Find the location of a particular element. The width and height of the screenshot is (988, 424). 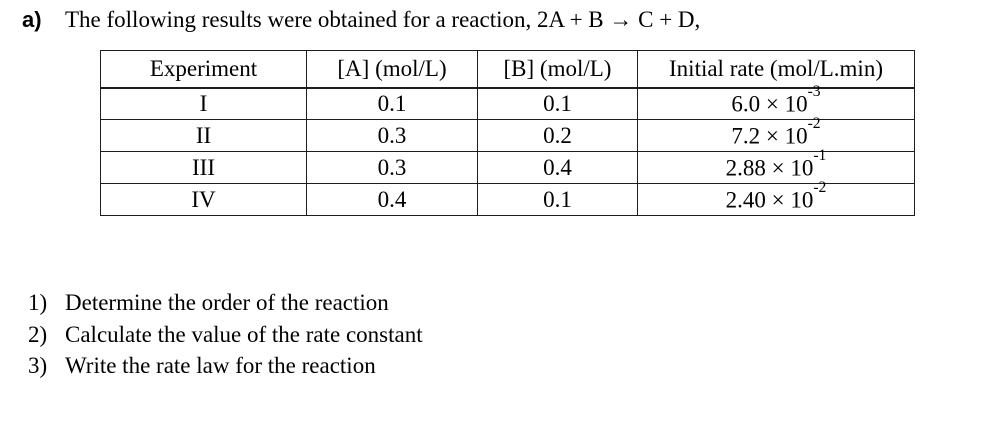

cell-experiment: II is located at coordinates (203, 135).